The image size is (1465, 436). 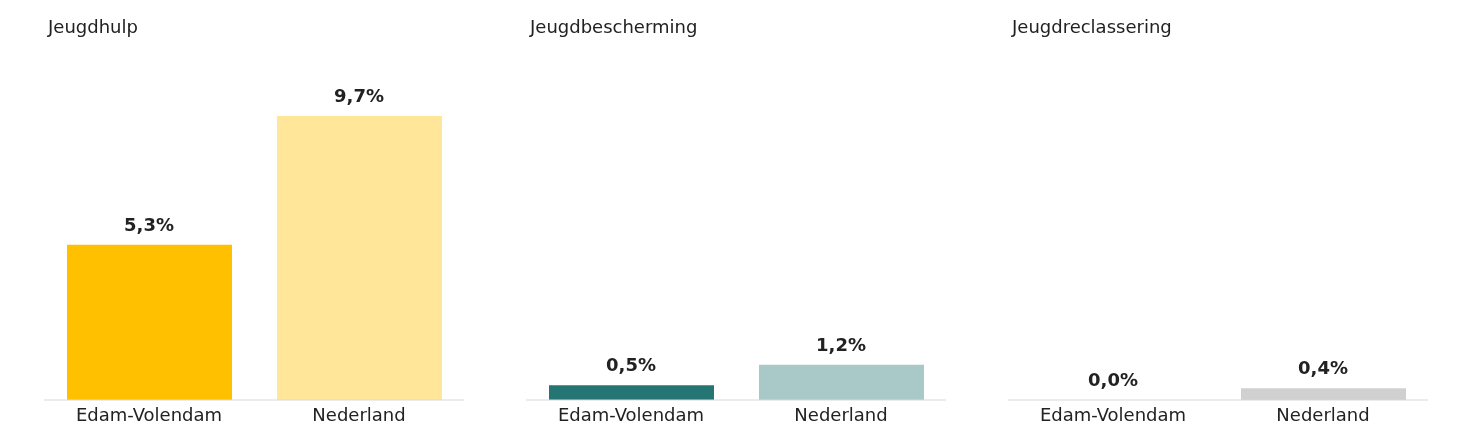 I want to click on chart-title: Jeugdhulp, so click(x=92, y=27).